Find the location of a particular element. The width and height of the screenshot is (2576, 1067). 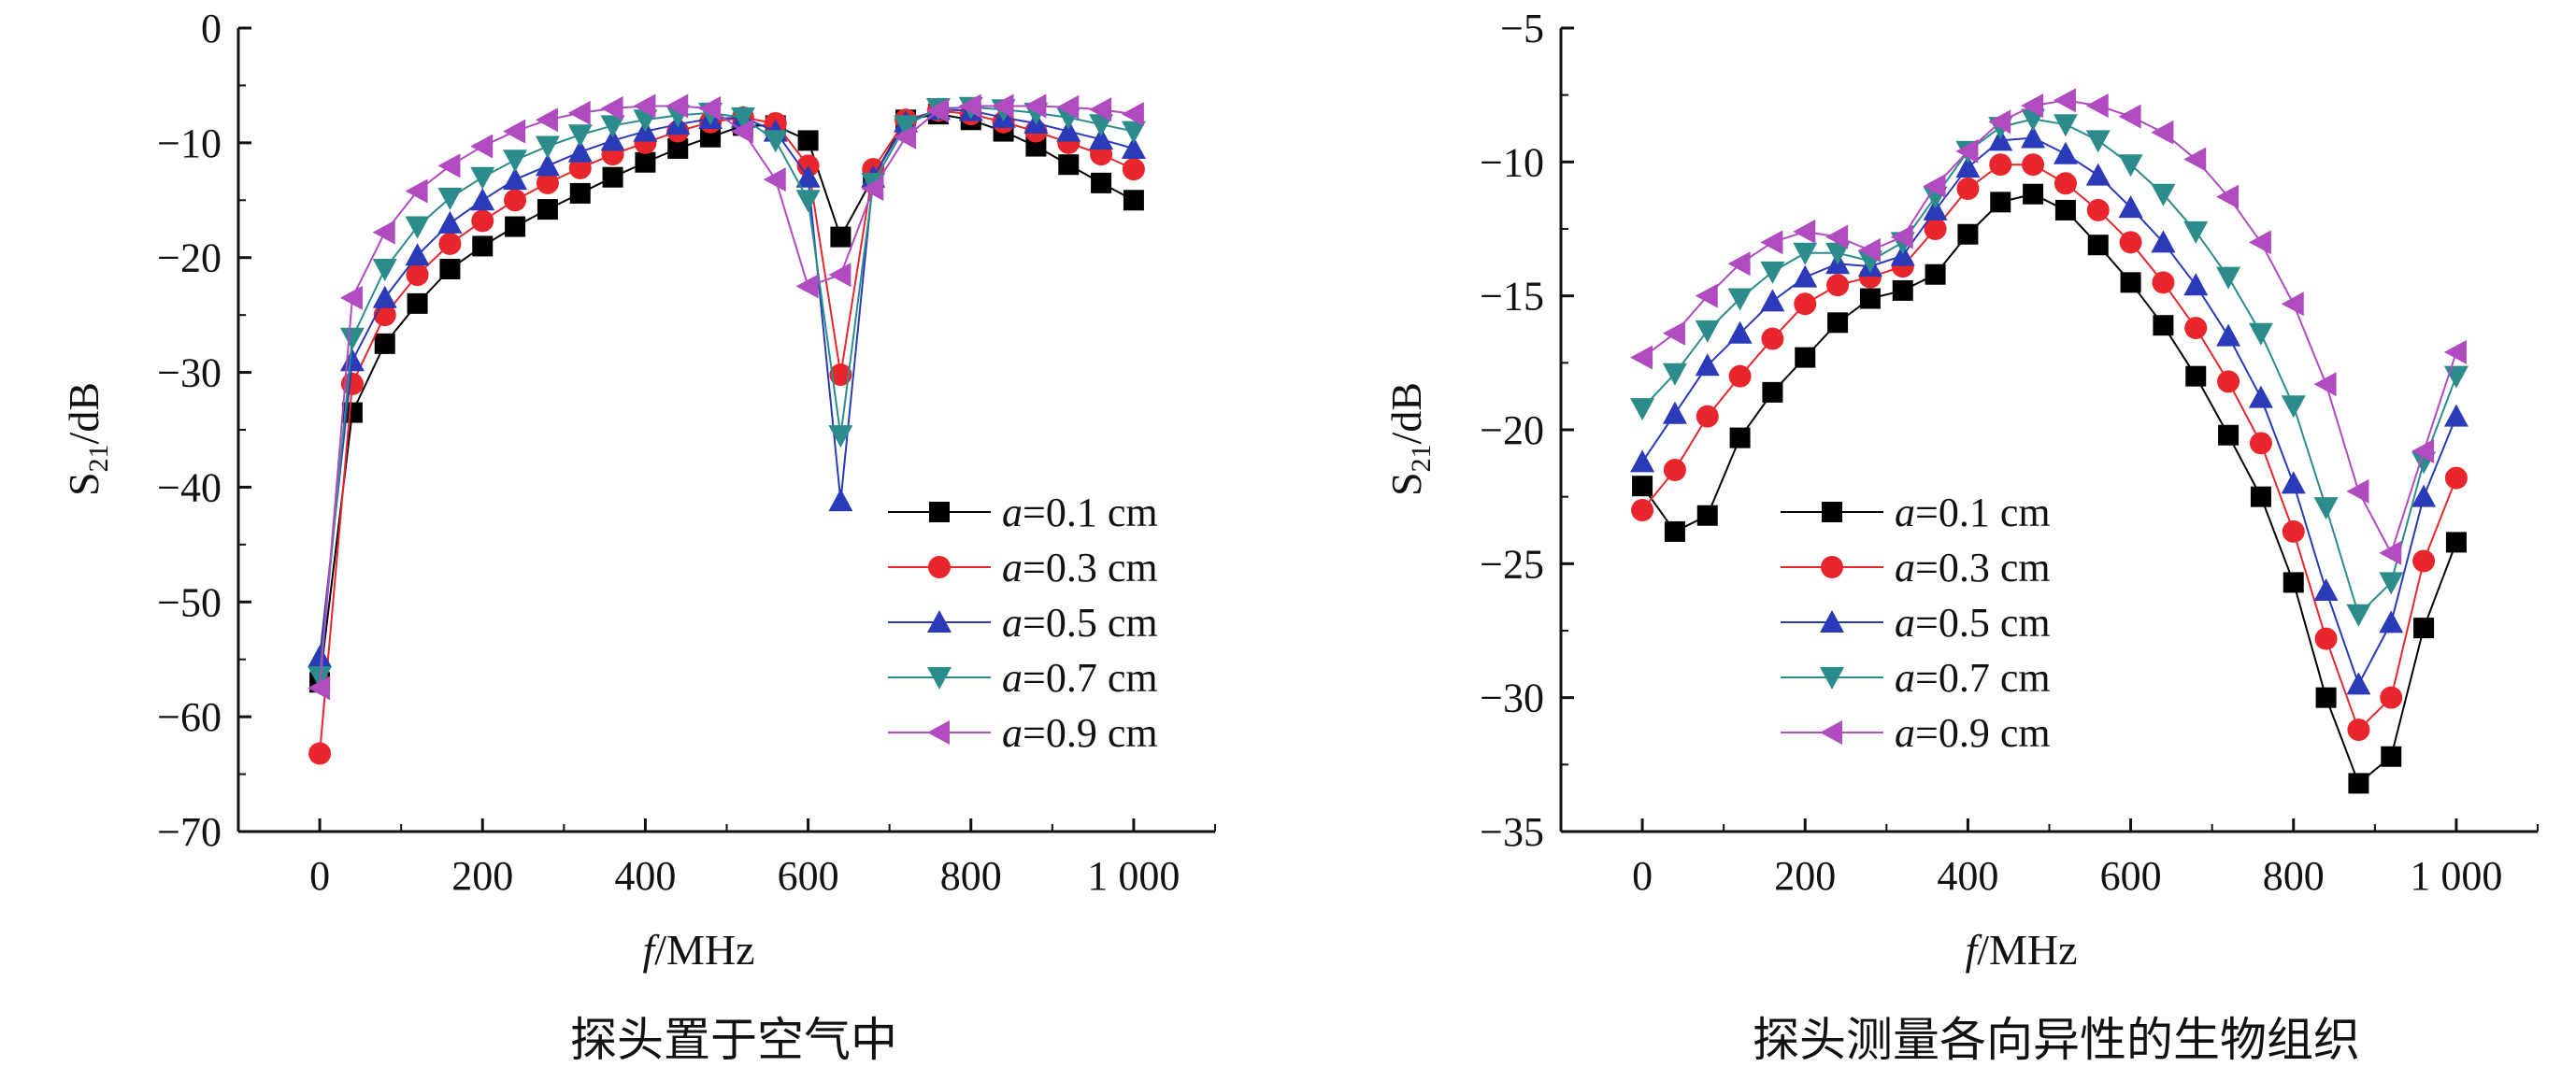

y-tick-label: −20 is located at coordinates (1512, 430).